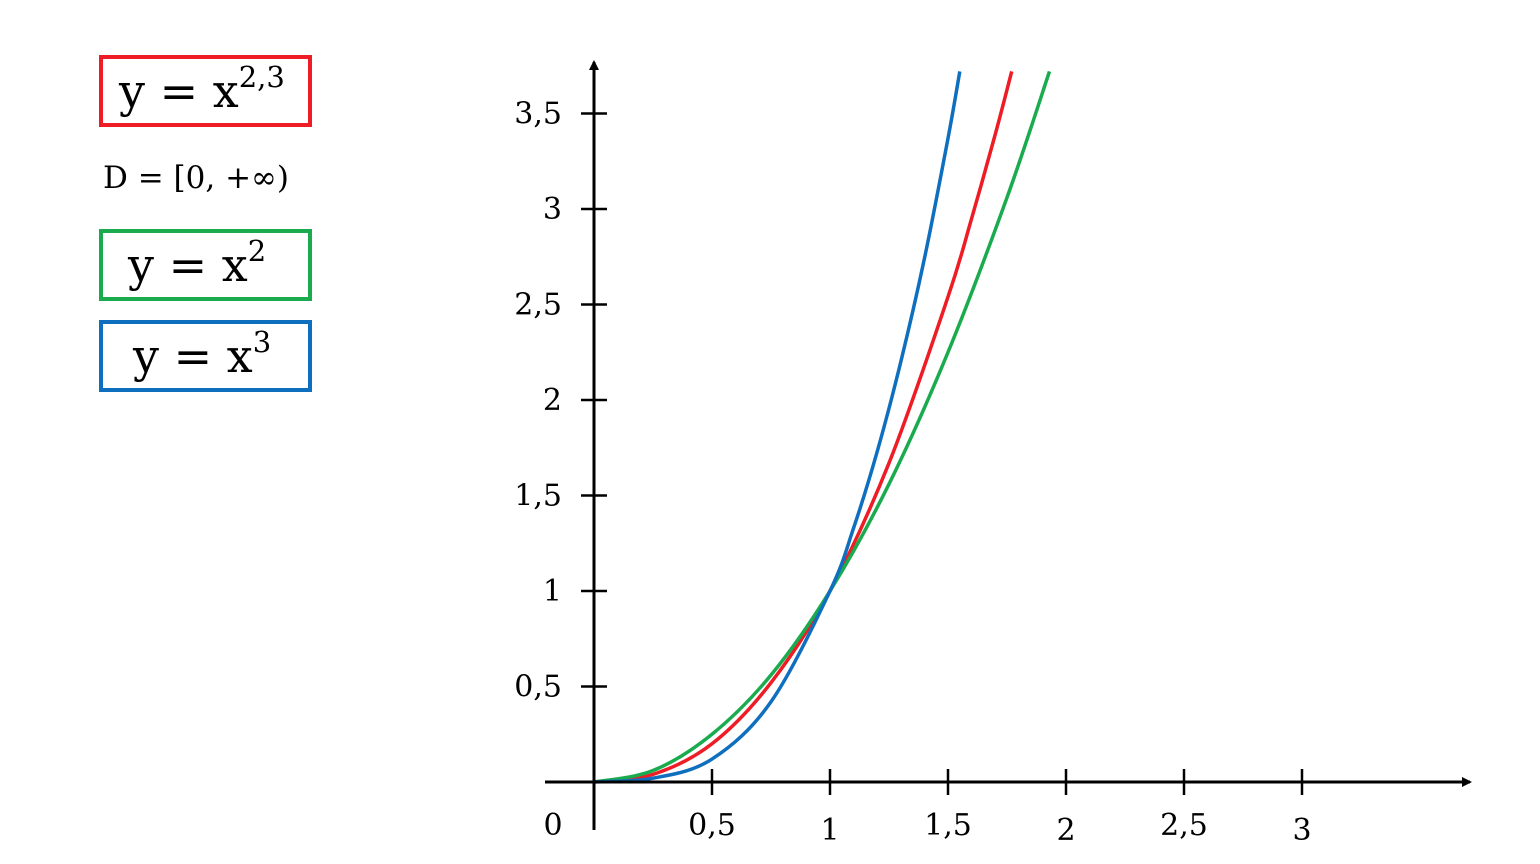 This screenshot has height=864, width=1540. What do you see at coordinates (538, 496) in the screenshot?
I see `y-tick-label: 1,5` at bounding box center [538, 496].